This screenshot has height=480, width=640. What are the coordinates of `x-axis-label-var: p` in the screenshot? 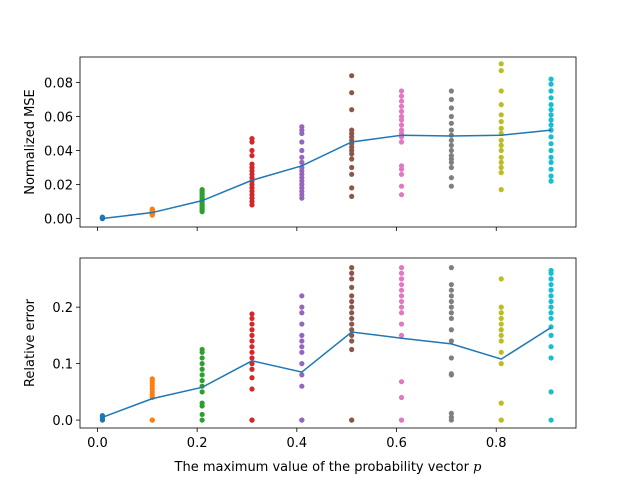 It's located at (477, 467).